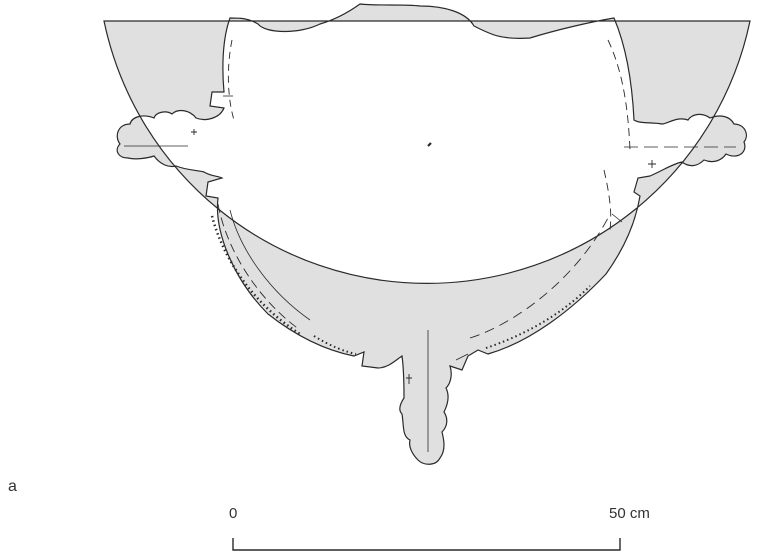 The height and width of the screenshot is (554, 762). What do you see at coordinates (629, 513) in the screenshot?
I see `scale-end-label: 50 cm` at bounding box center [629, 513].